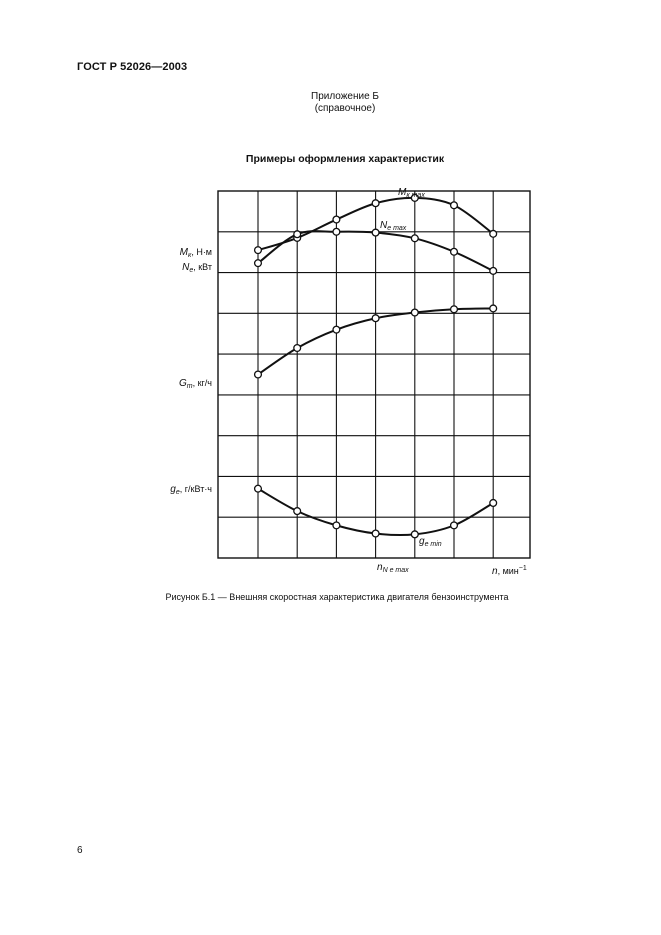  I want to click on page-number: 6, so click(80, 850).